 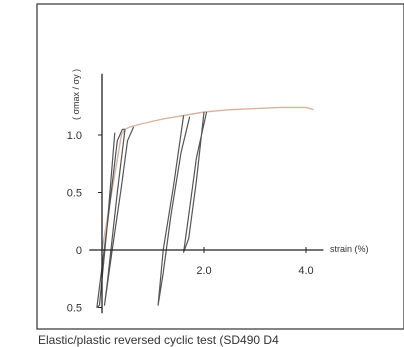 What do you see at coordinates (305, 271) in the screenshot?
I see `x-tick-label: 4.0` at bounding box center [305, 271].